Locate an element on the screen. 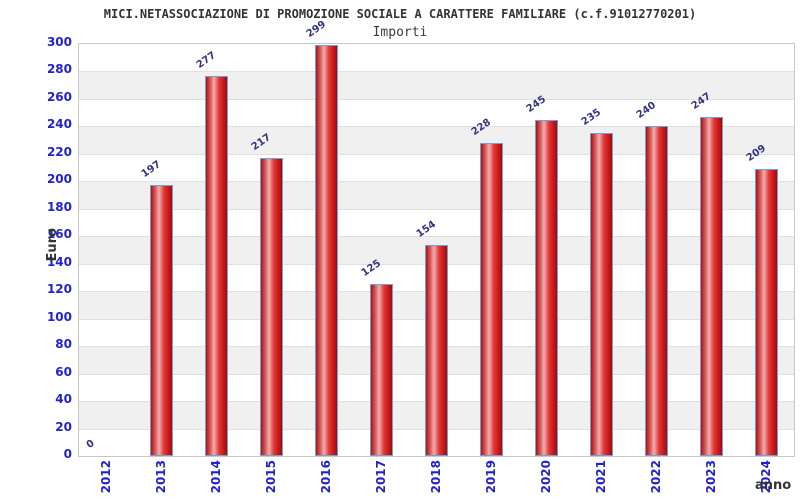 Image resolution: width=800 pixels, height=500 pixels. bar-value-label: 277 is located at coordinates (206, 60).